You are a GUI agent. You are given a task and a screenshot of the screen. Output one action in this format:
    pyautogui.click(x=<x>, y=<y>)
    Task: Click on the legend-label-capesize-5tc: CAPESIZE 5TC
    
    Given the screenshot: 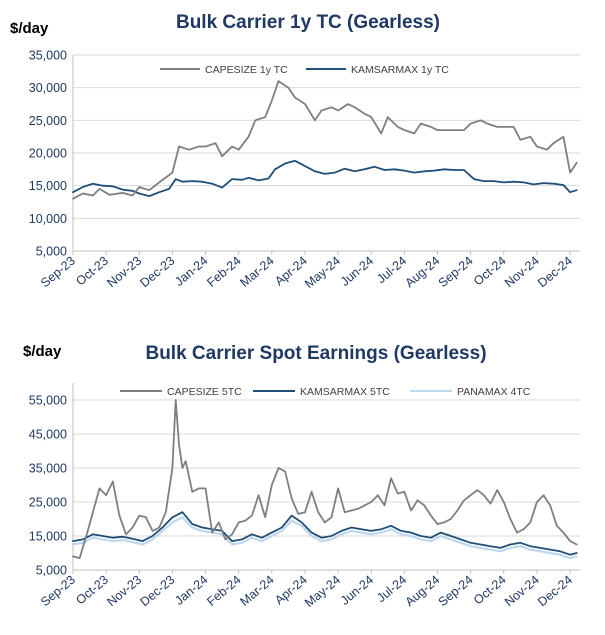 What is the action you would take?
    pyautogui.click(x=204, y=392)
    